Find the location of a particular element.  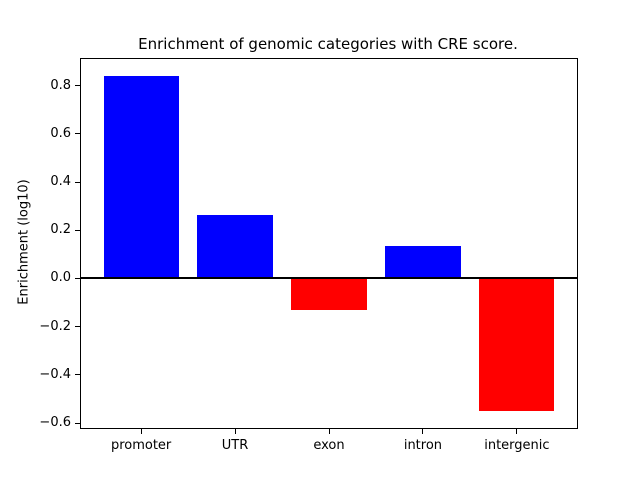

bar-intron is located at coordinates (423, 262).